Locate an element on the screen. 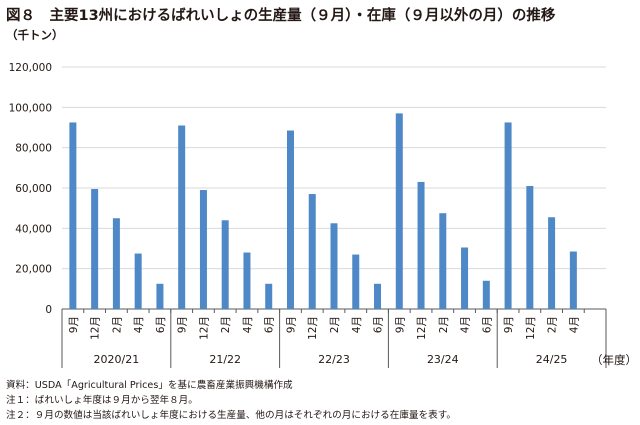  x-group-label: 22/23 is located at coordinates (334, 359).